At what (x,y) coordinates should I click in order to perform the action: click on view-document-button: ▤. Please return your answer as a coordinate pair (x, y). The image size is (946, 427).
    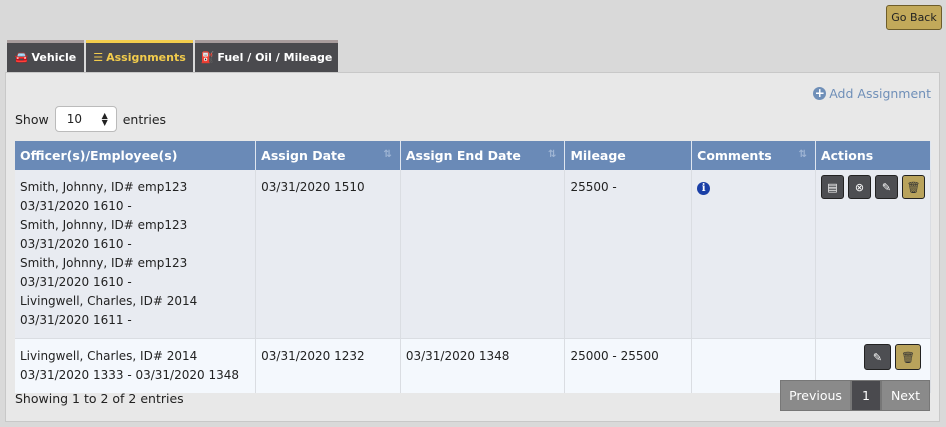
    Looking at the image, I should click on (832, 187).